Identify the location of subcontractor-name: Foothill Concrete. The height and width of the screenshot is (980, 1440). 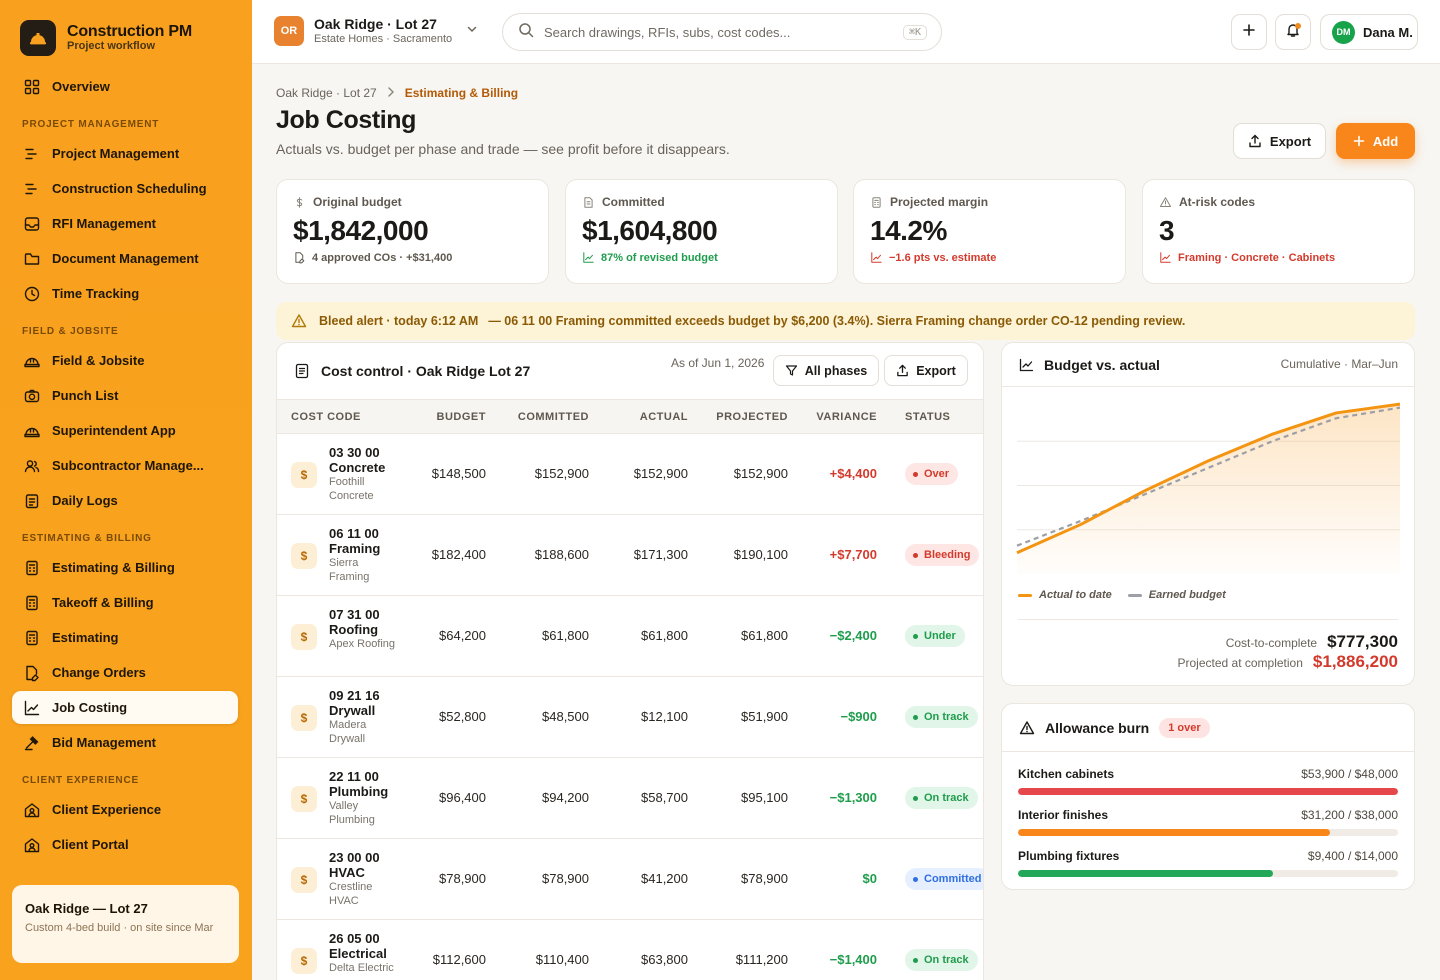
(351, 489).